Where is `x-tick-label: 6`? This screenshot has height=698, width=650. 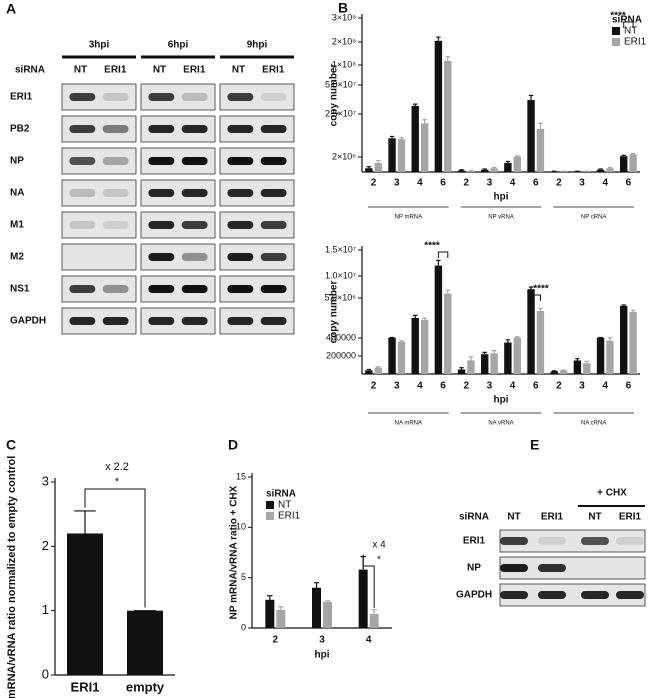
x-tick-label: 6 is located at coordinates (629, 386).